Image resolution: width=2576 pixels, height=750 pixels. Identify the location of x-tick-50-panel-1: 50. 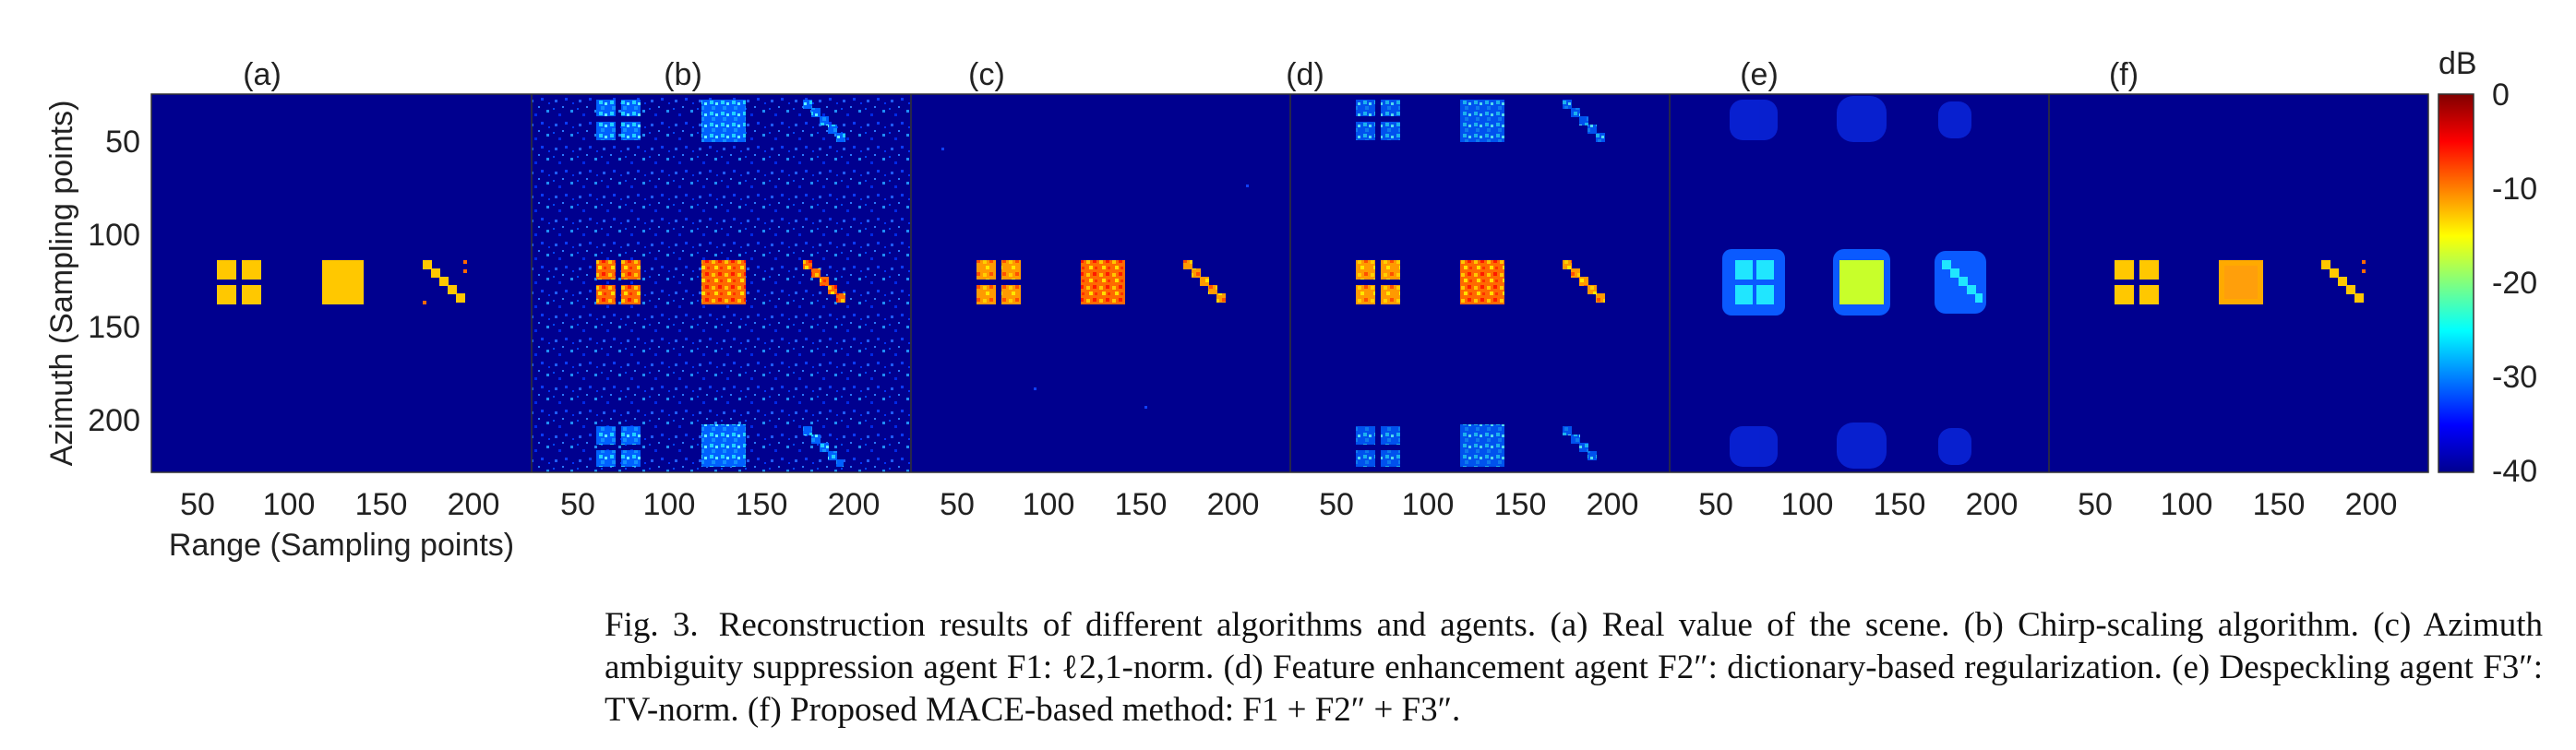
(578, 505).